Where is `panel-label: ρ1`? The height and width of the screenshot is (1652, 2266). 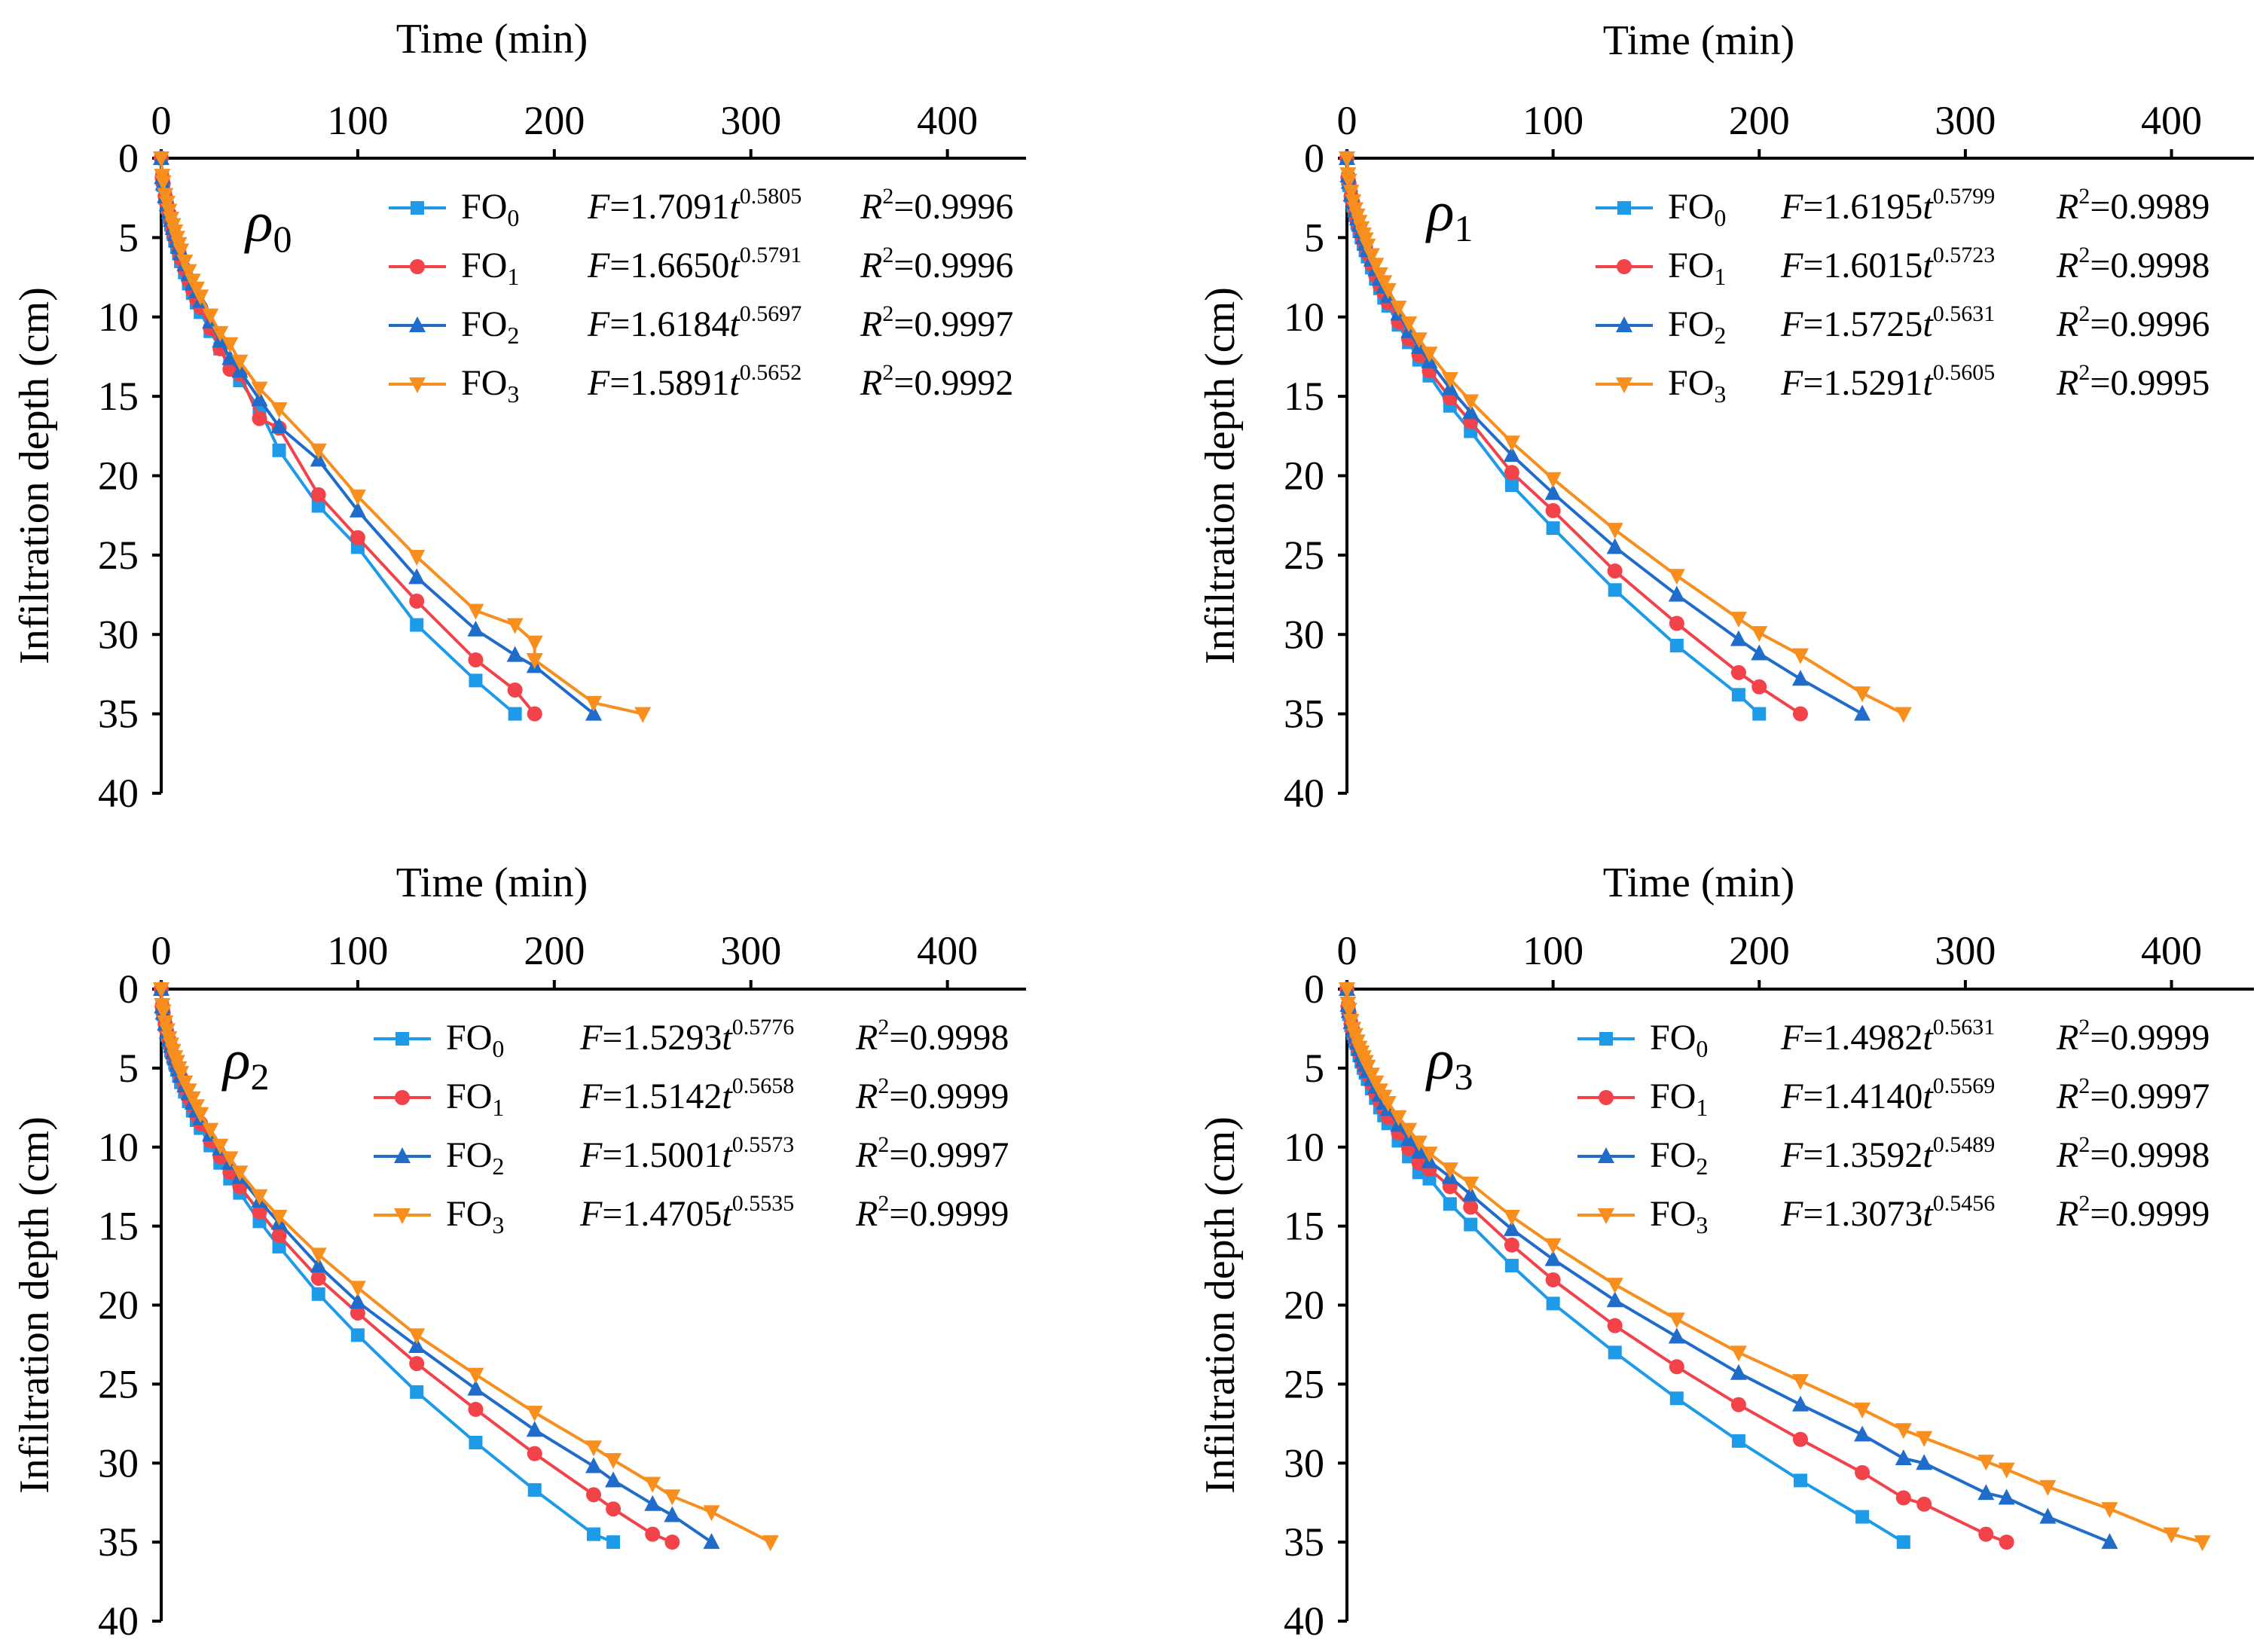 panel-label: ρ1 is located at coordinates (1449, 215).